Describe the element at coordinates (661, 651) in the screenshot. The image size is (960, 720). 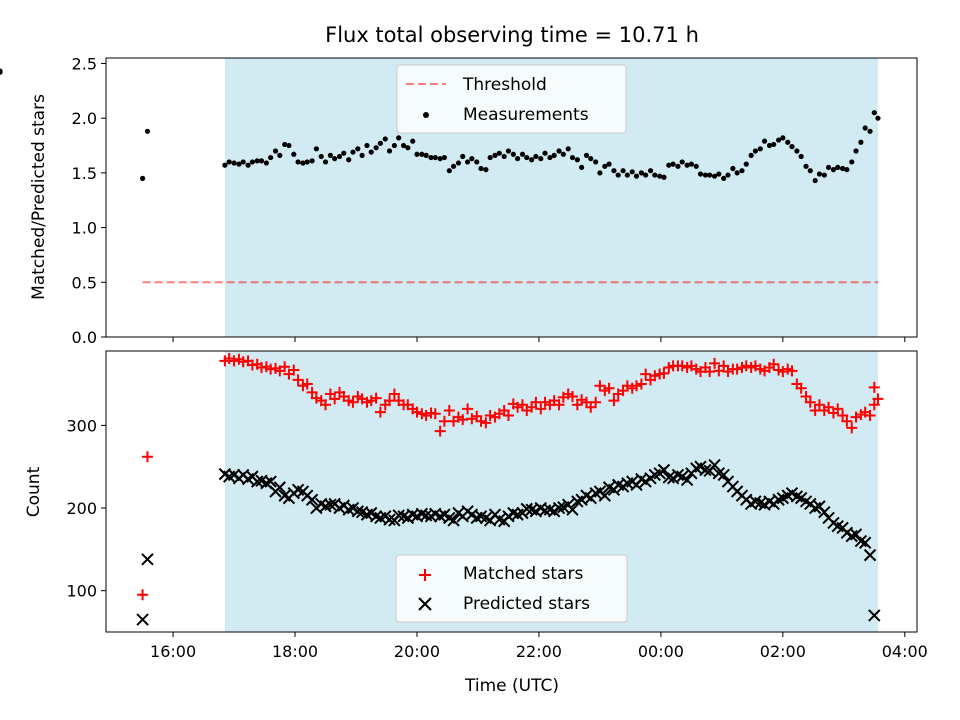
I see `x-tick-label: 00:00` at that location.